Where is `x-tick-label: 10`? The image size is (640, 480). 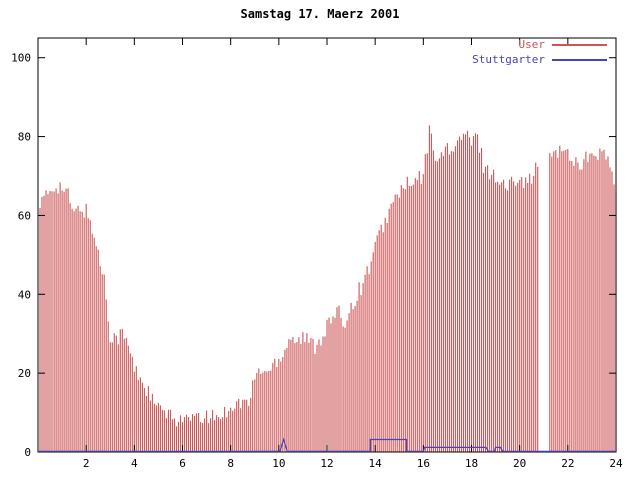
x-tick-label: 10 is located at coordinates (278, 463).